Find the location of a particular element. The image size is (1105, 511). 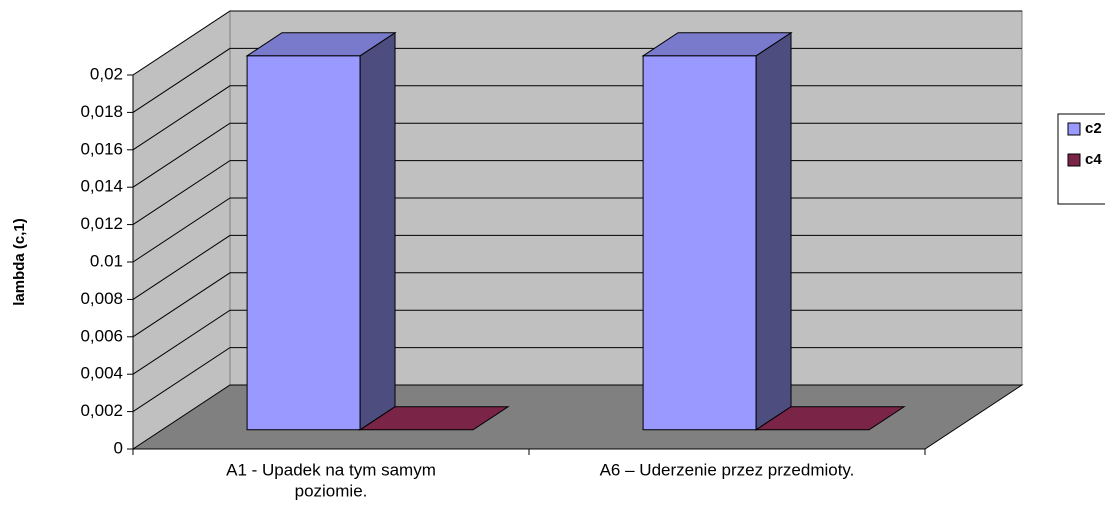

y-axis-label: lambda (c,1) is located at coordinates (19, 262).